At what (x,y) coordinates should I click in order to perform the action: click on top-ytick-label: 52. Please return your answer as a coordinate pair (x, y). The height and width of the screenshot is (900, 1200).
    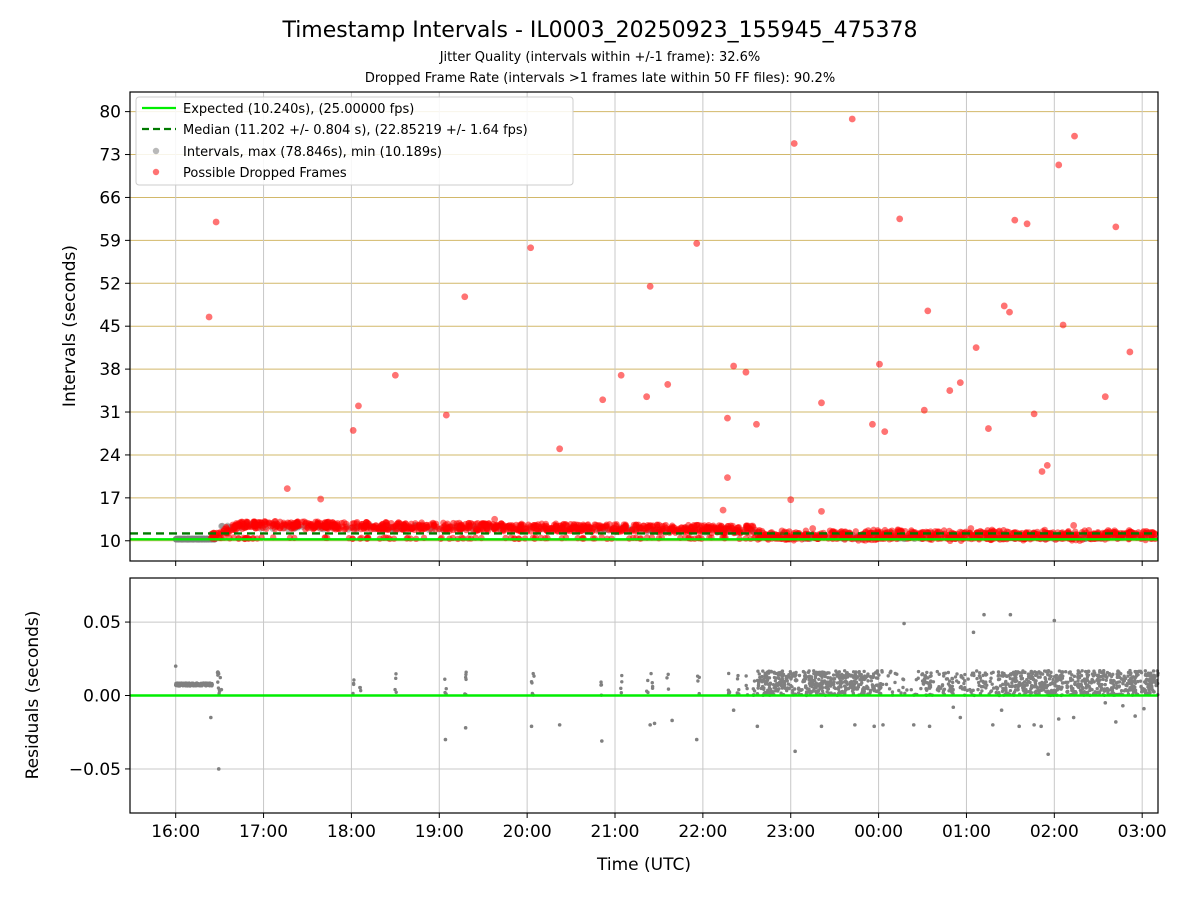
    Looking at the image, I should click on (110, 284).